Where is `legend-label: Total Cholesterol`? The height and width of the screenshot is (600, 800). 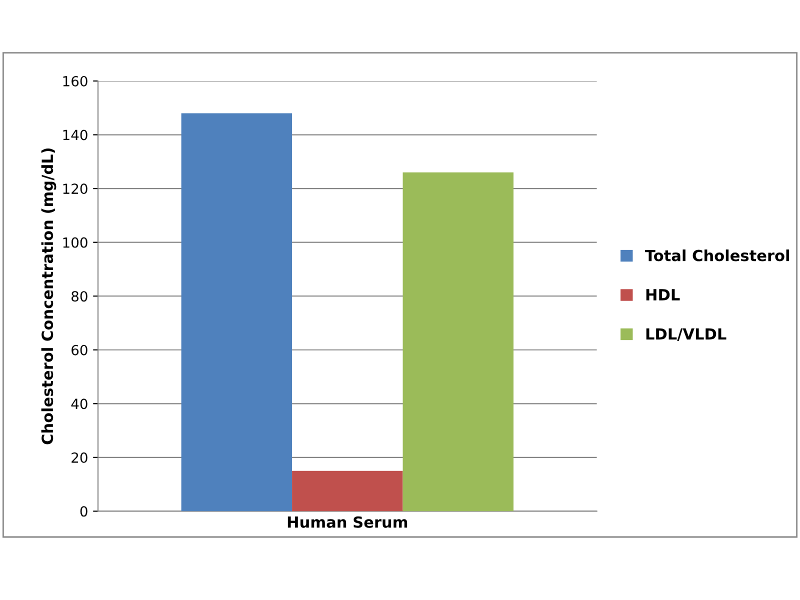 legend-label: Total Cholesterol is located at coordinates (717, 255).